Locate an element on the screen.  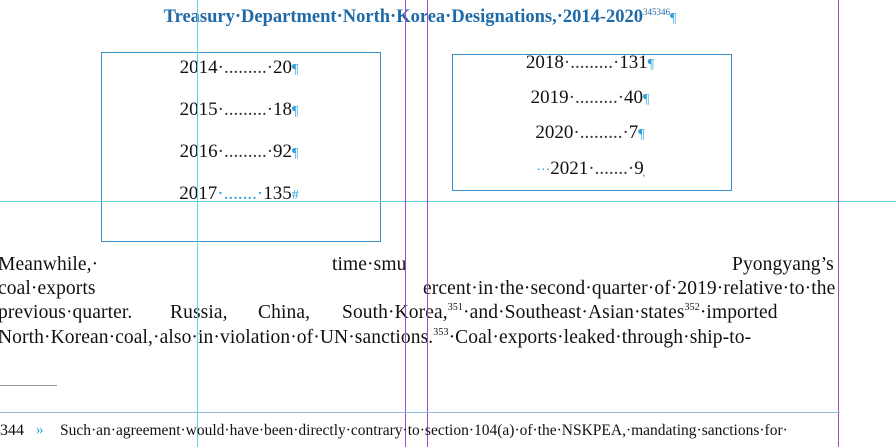
table-row: 2017·.......·135# is located at coordinates (239, 194).